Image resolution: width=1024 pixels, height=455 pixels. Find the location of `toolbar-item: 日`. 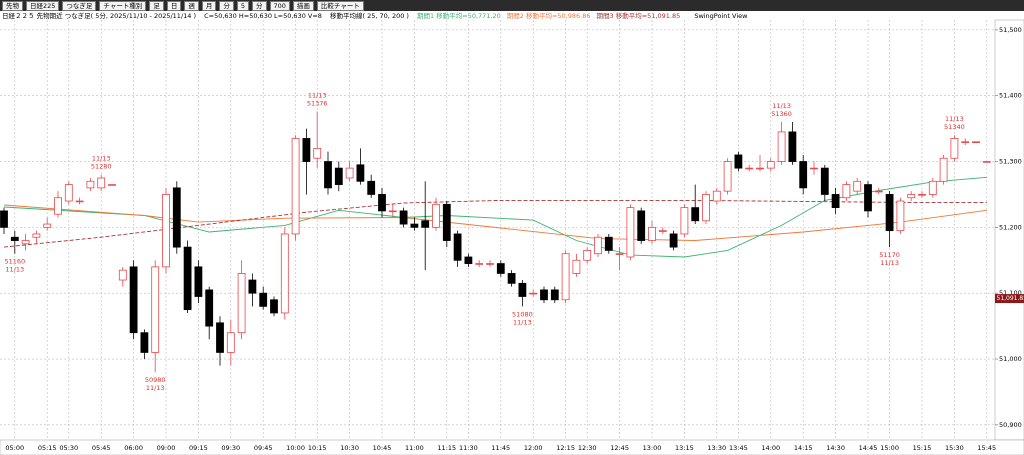

toolbar-item: 日 is located at coordinates (174, 5).